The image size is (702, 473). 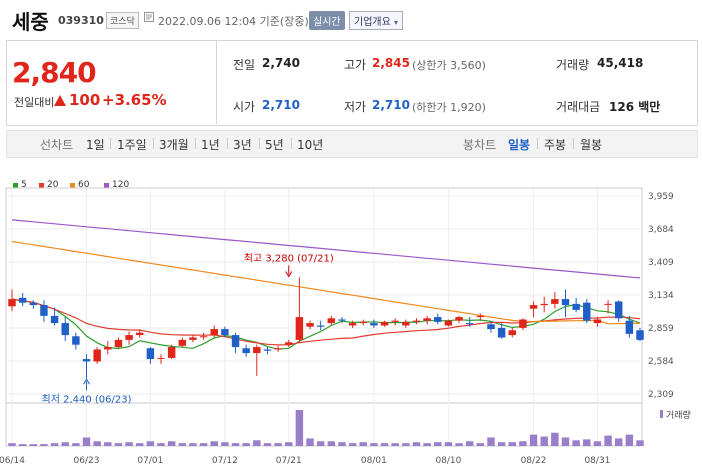 I want to click on period-3y: 3년, so click(x=242, y=145).